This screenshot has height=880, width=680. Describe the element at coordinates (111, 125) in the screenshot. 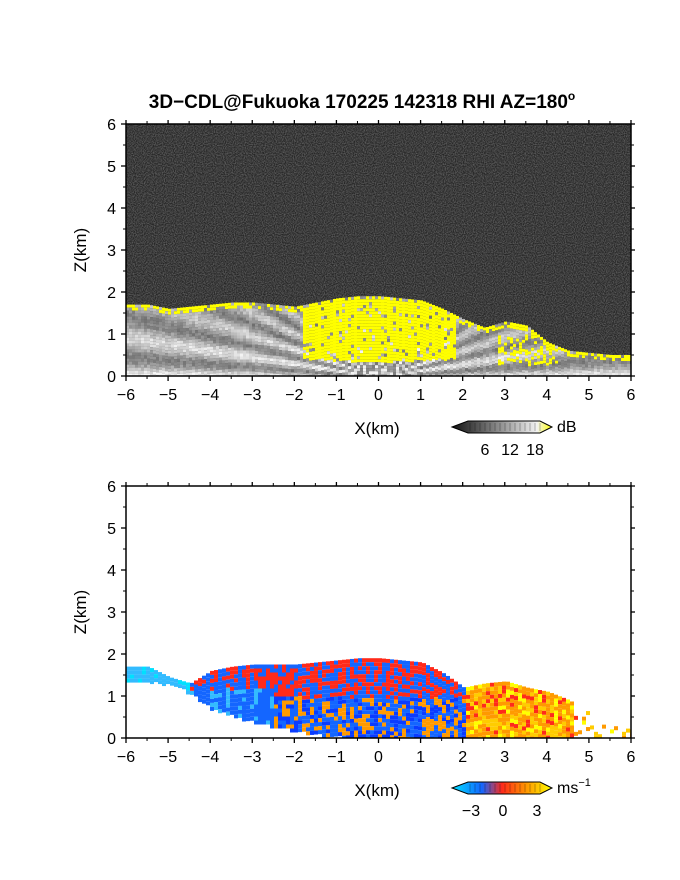

I see `y-tick-label: 6` at that location.